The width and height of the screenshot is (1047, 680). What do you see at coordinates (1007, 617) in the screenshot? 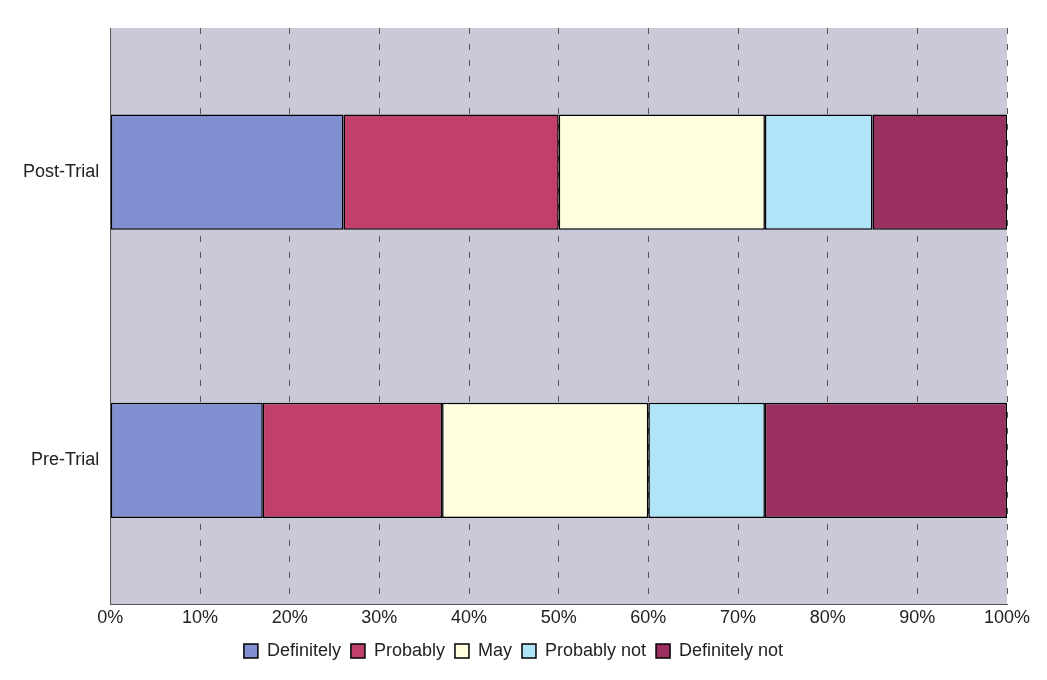
I see `x-tick-label: 100%` at bounding box center [1007, 617].